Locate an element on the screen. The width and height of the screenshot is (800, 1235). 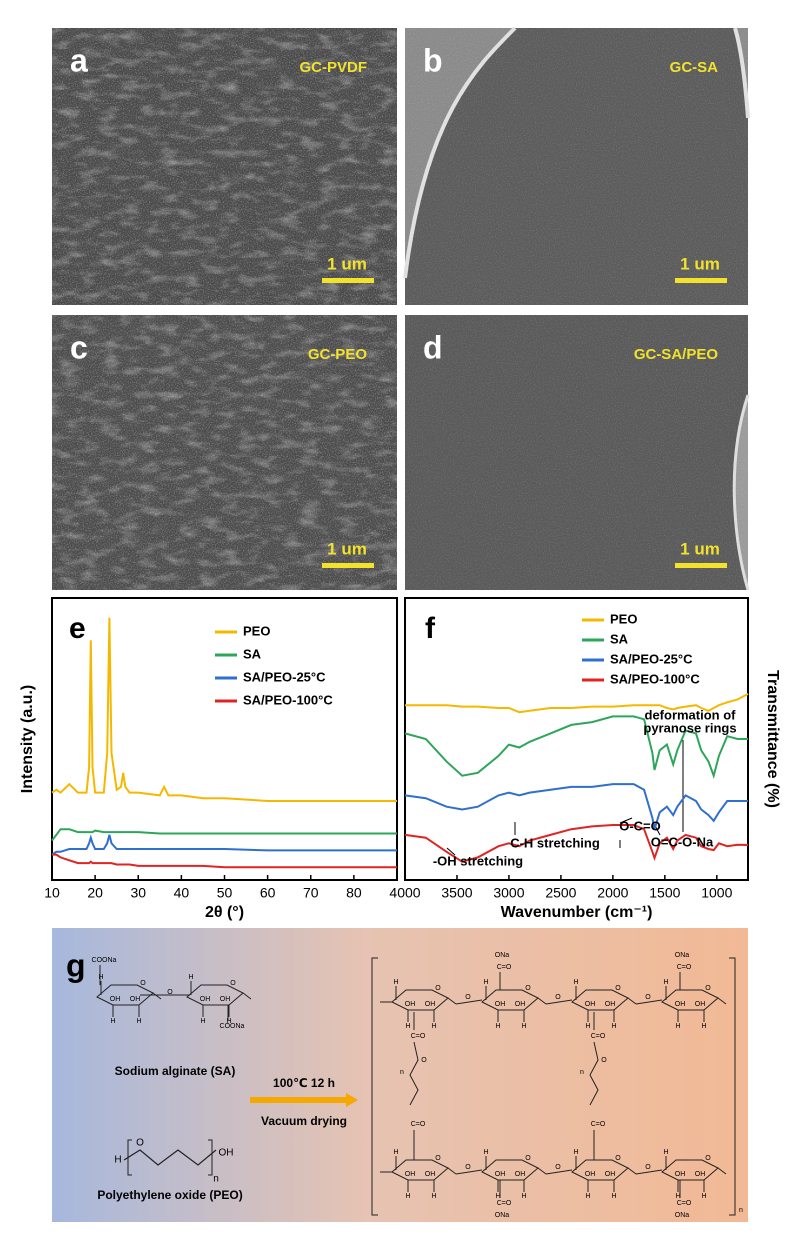
sample-caption: GC-SA is located at coordinates (694, 67).